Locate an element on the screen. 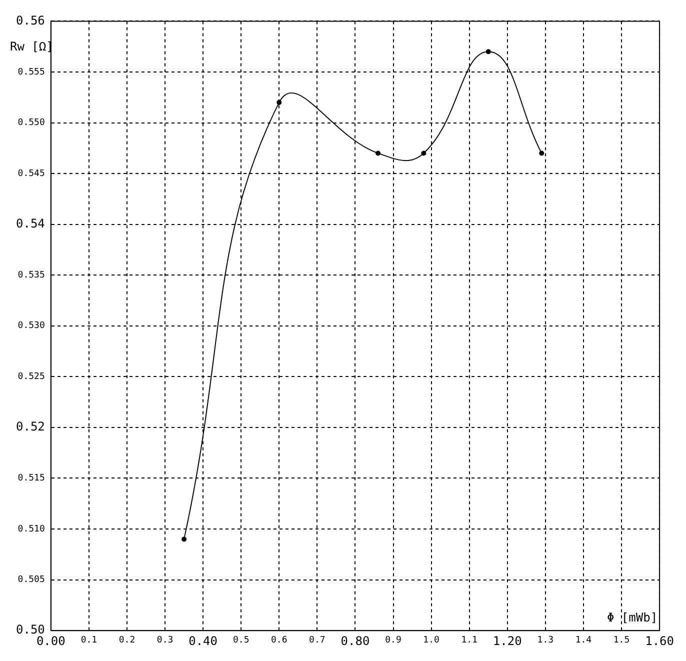  y-tick-label: 0.545 is located at coordinates (31, 173).